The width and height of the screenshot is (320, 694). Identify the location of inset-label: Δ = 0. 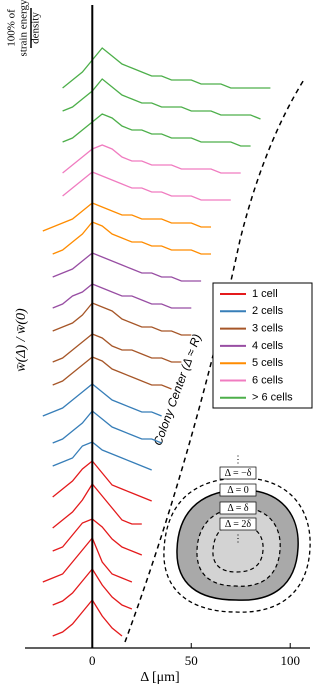
(238, 490).